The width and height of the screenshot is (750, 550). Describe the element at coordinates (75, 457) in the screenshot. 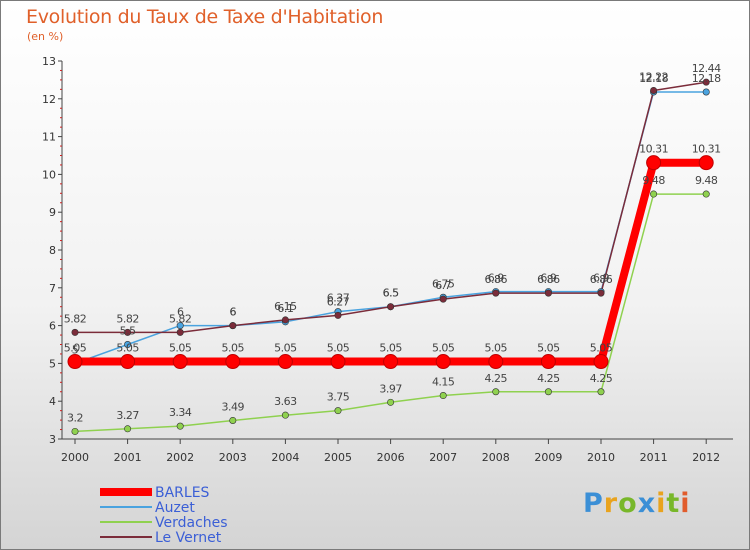

I see `x-tick-label: 2000` at that location.